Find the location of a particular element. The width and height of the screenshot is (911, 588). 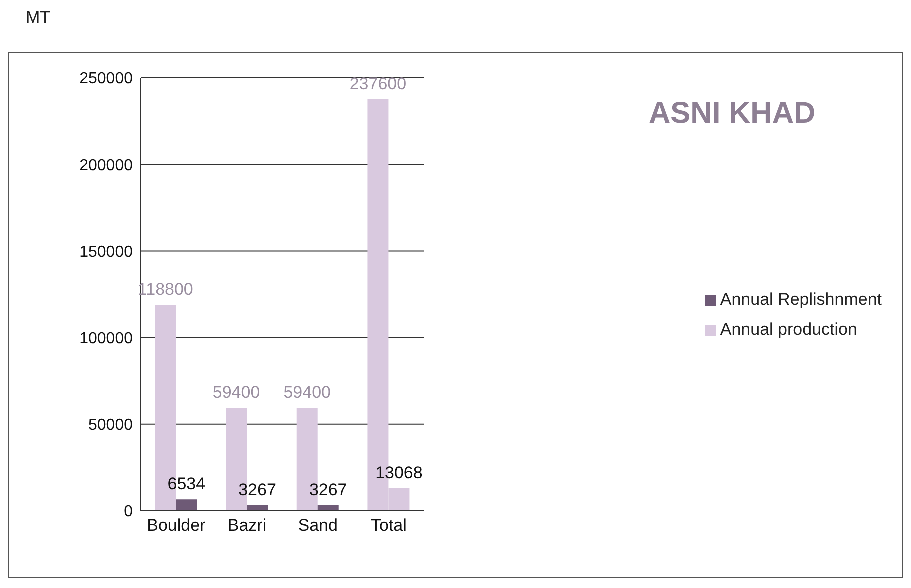

data-label: 13068 is located at coordinates (399, 472).